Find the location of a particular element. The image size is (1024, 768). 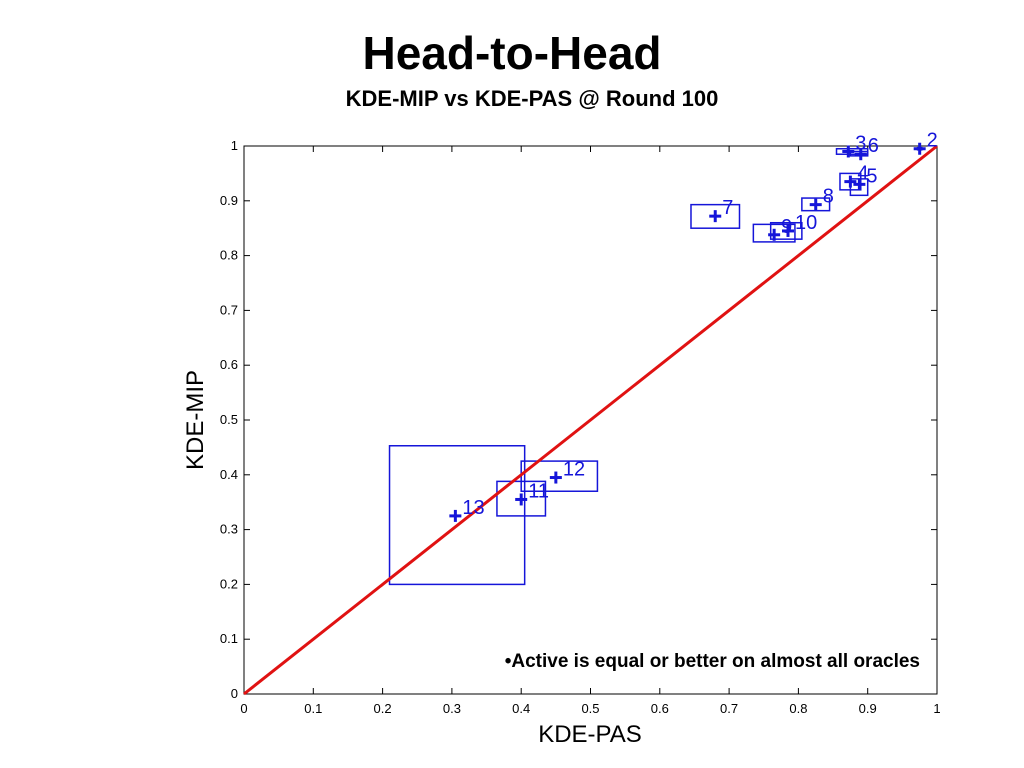

data-point-13: 13 is located at coordinates (467, 509).